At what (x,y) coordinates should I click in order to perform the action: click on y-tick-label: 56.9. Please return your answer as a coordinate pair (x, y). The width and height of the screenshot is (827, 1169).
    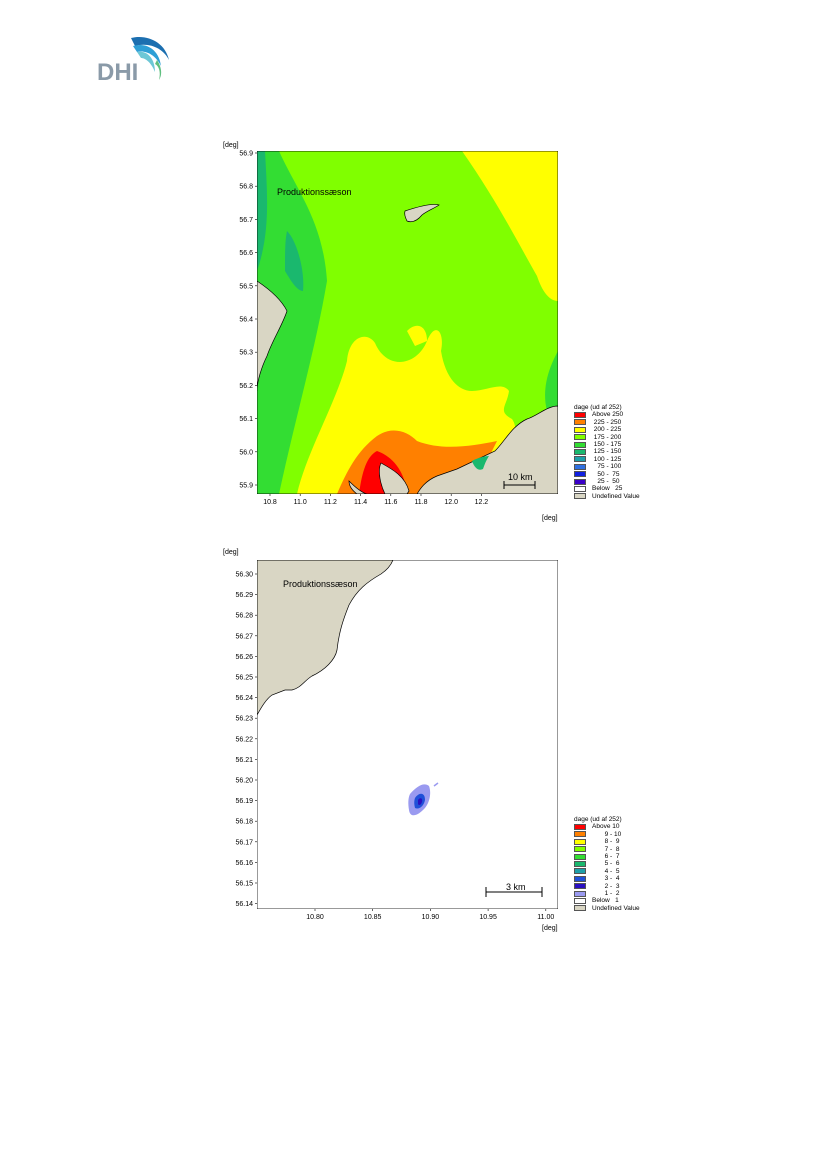
    Looking at the image, I should click on (246, 154).